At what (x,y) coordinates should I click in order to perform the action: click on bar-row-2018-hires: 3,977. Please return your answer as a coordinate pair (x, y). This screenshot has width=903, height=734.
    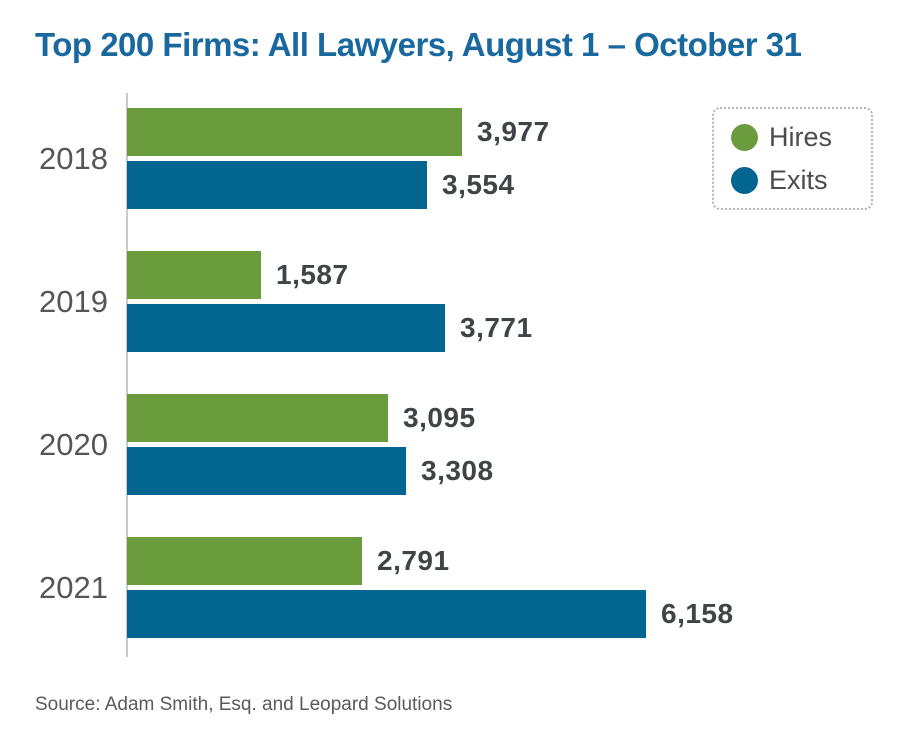
    Looking at the image, I should click on (515, 132).